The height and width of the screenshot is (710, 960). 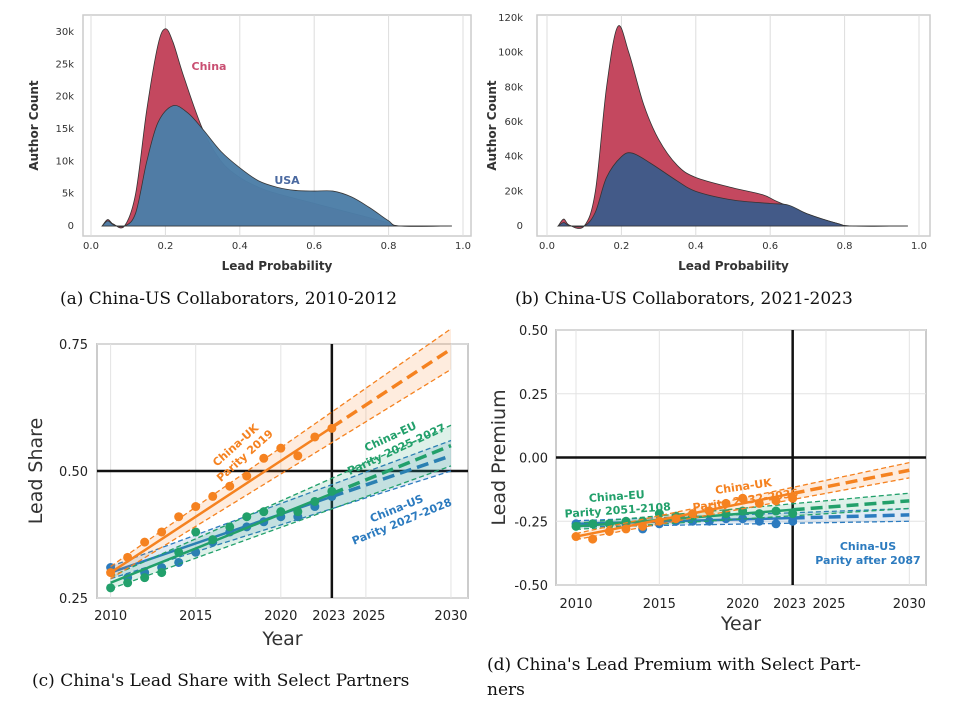 I want to click on y-tick-label: 120k, so click(x=510, y=18).